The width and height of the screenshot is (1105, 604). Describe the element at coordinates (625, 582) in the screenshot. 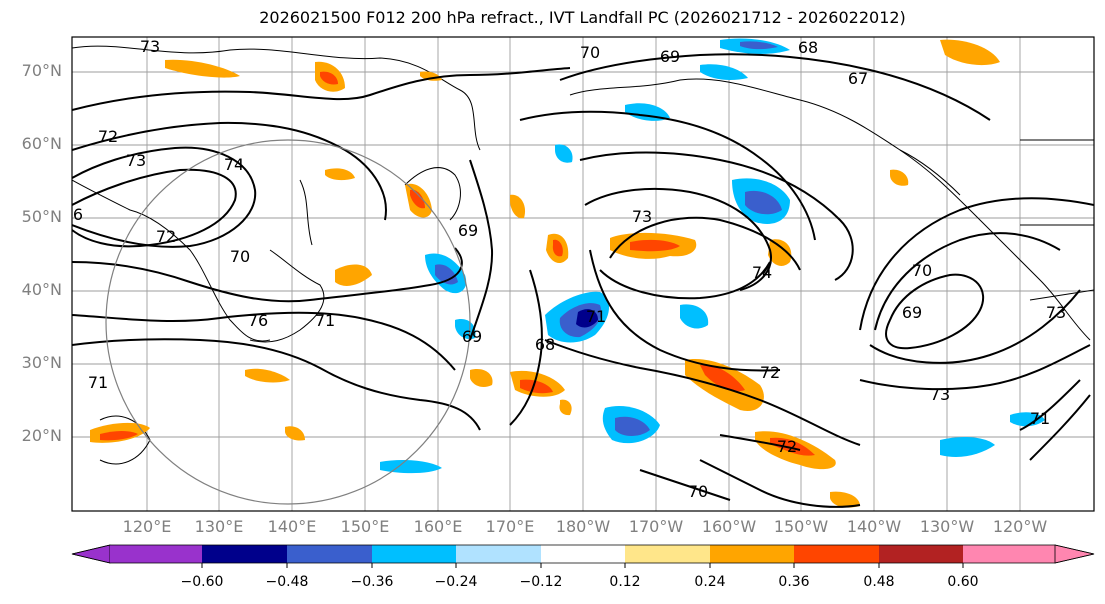

I see `colorbar-tick-label: 0.12` at that location.